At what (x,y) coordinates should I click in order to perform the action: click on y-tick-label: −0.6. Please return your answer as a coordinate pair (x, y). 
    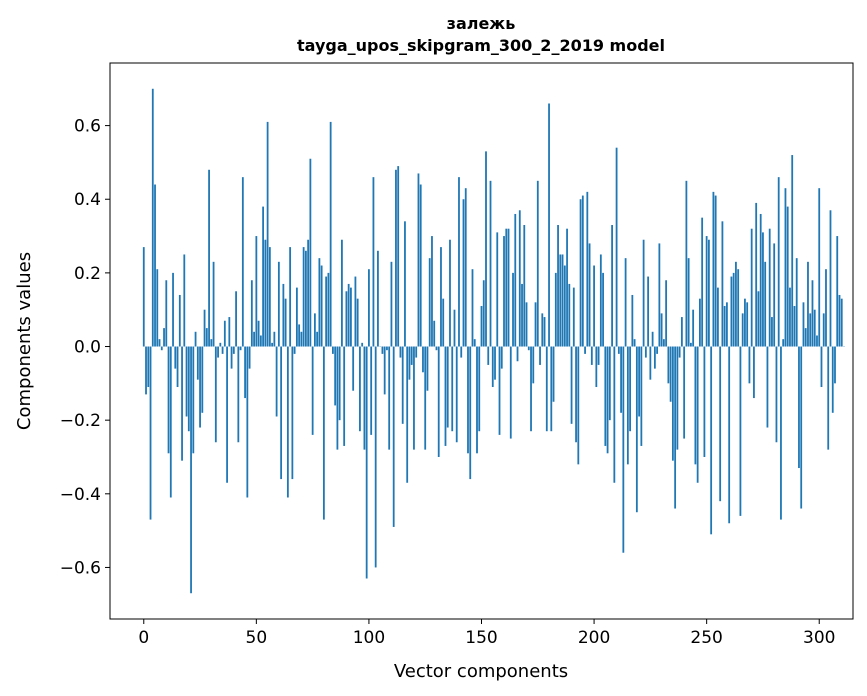
    Looking at the image, I should click on (80, 568).